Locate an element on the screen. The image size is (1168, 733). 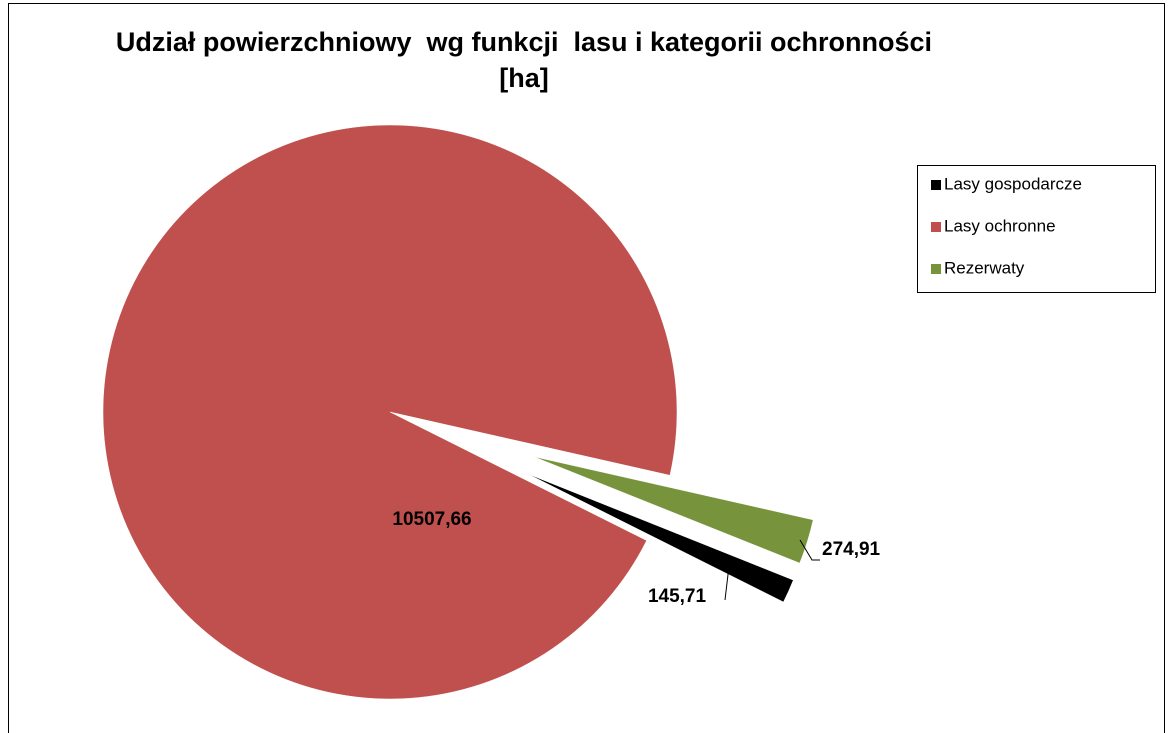
data-label: 145,71 is located at coordinates (677, 596).